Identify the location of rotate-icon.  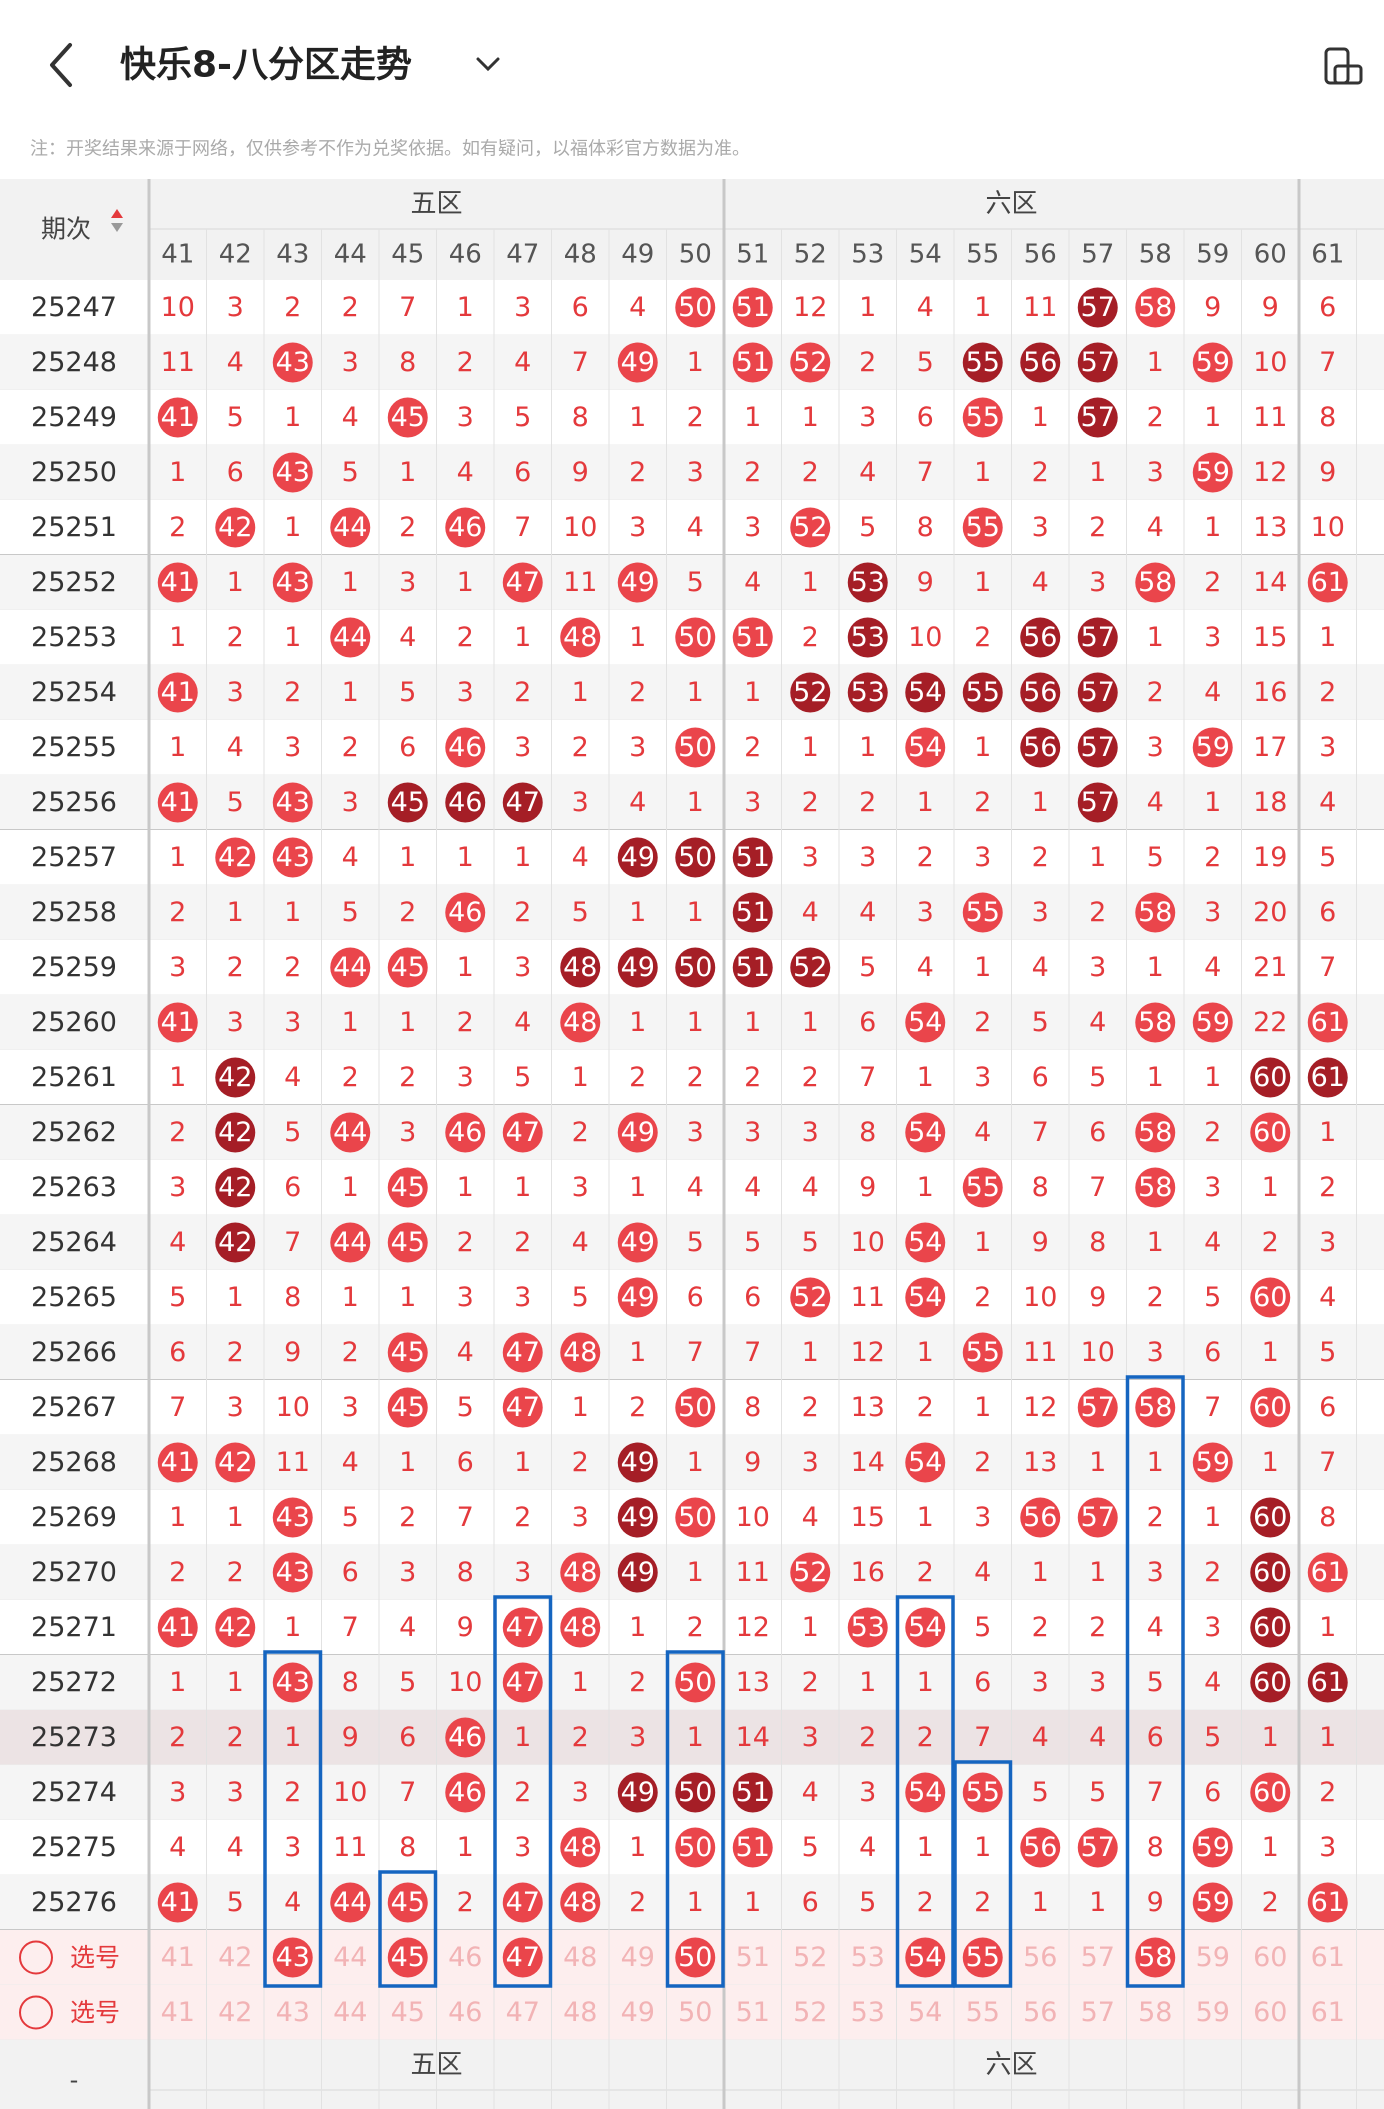
(1343, 66).